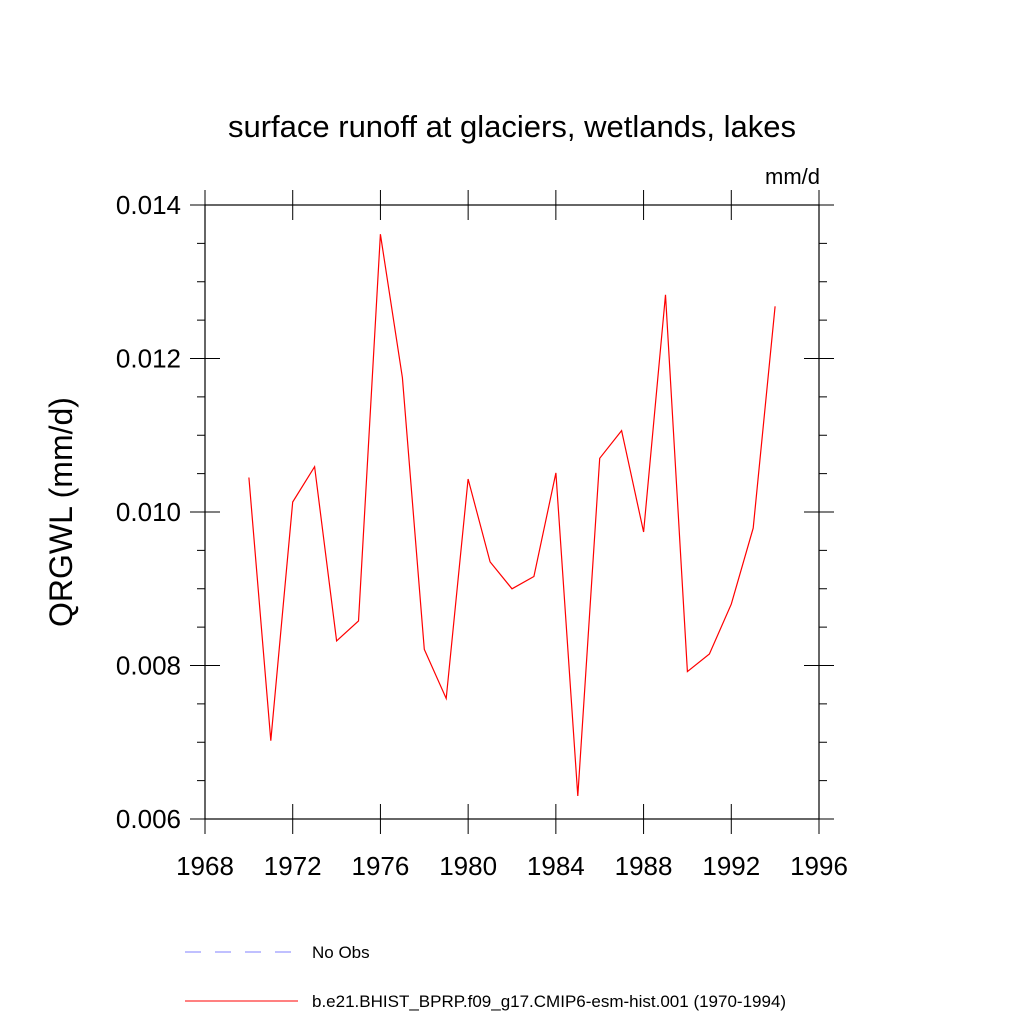 The width and height of the screenshot is (1024, 1024). What do you see at coordinates (148, 359) in the screenshot?
I see `y-tick-label: 0.012` at bounding box center [148, 359].